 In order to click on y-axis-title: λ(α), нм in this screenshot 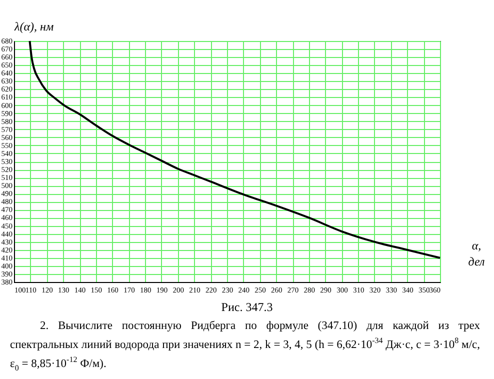, I will do `click(34, 27)`.